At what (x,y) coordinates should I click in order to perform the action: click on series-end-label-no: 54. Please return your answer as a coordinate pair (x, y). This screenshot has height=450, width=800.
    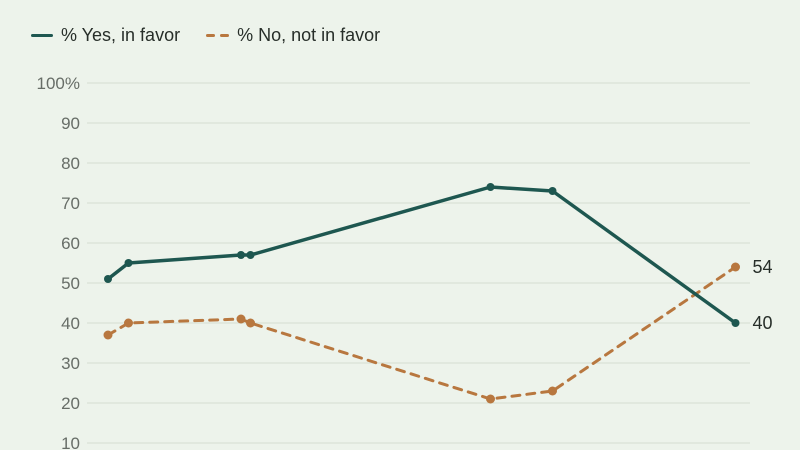
    Looking at the image, I should click on (763, 267).